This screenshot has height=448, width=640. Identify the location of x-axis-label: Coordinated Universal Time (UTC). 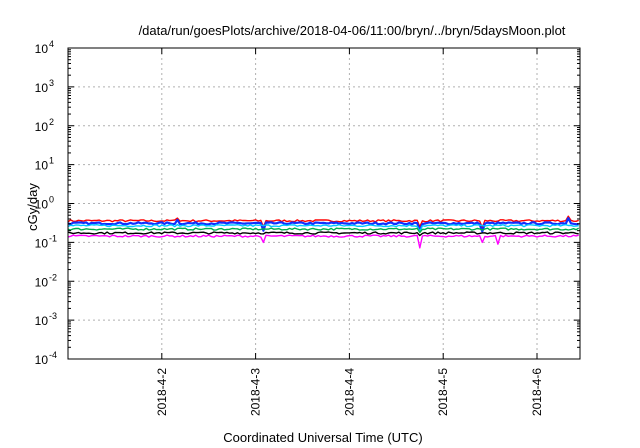
(322, 437).